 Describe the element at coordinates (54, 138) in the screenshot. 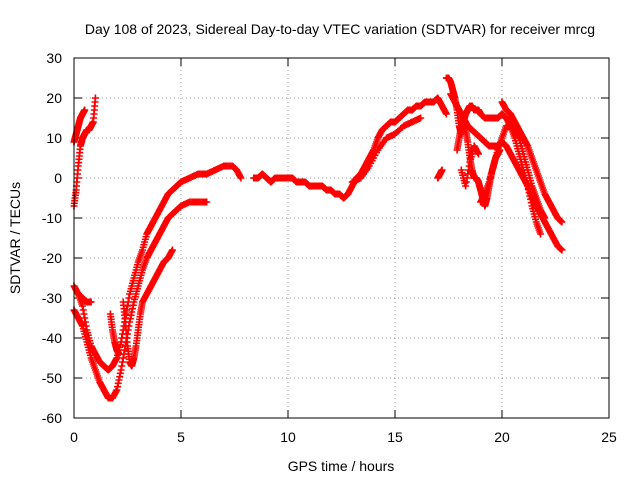

I see `y-tick-label: 10` at that location.